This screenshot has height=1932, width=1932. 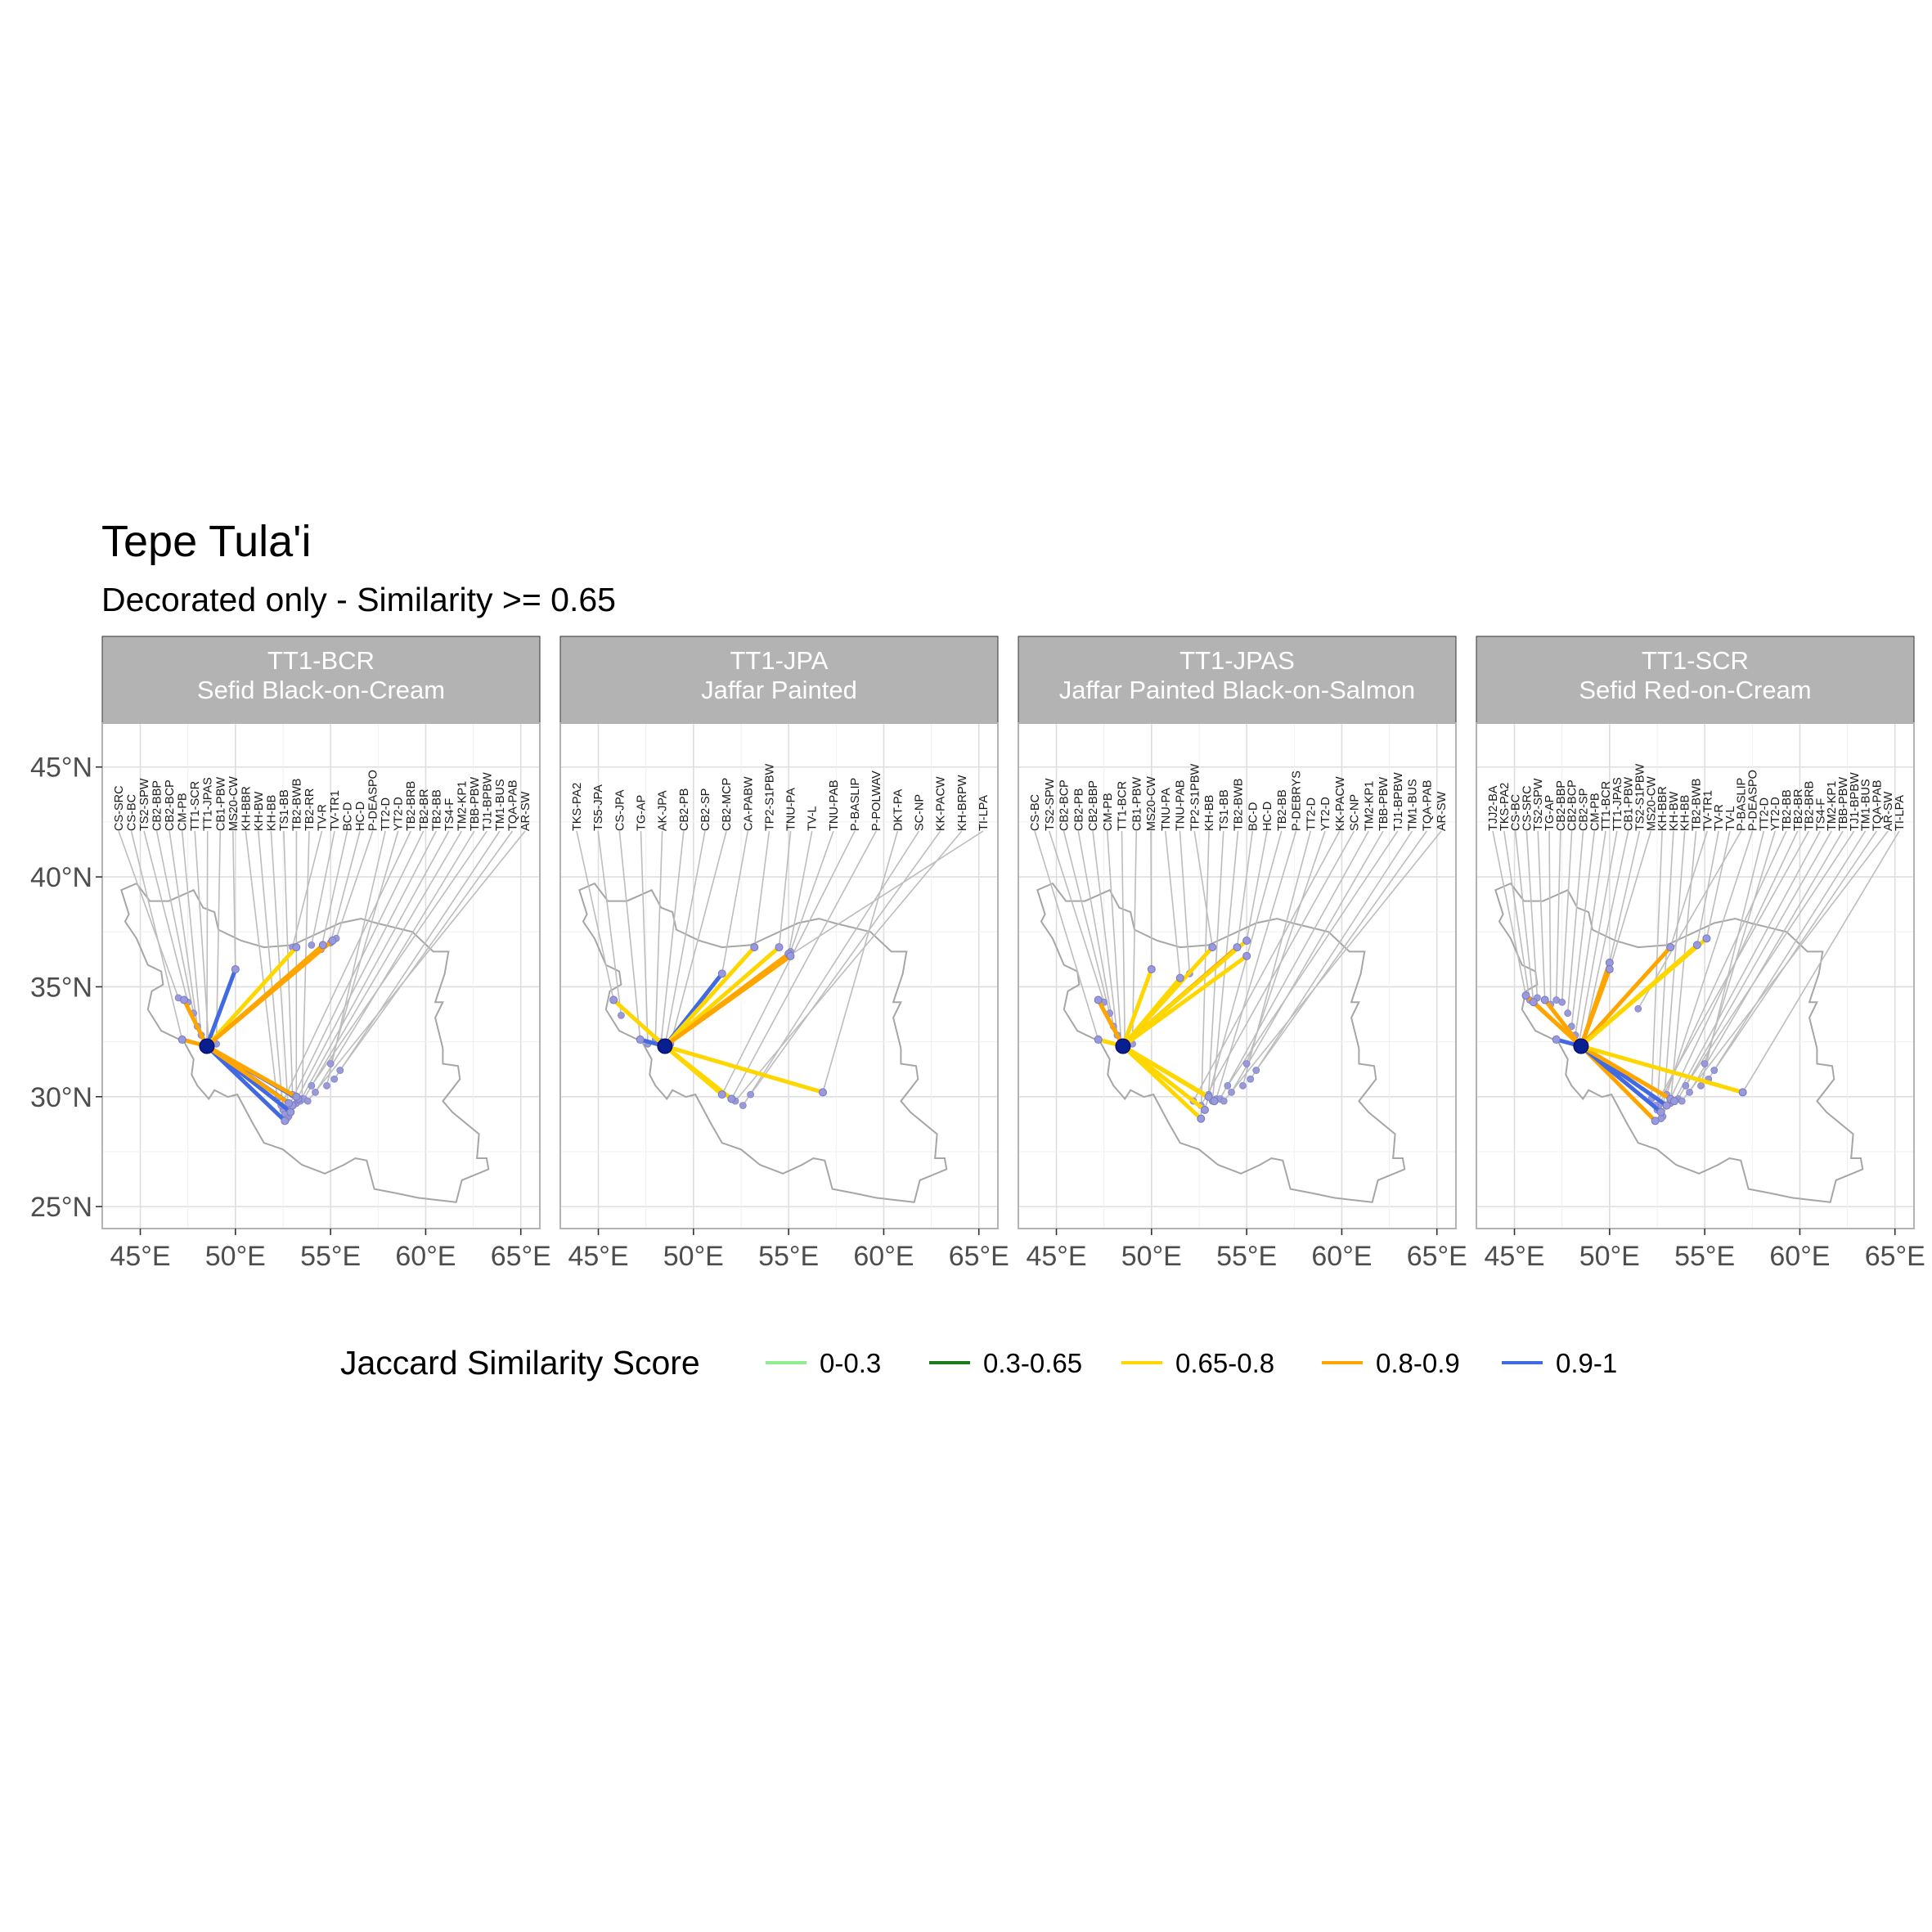 I want to click on panel-background, so click(x=321, y=976).